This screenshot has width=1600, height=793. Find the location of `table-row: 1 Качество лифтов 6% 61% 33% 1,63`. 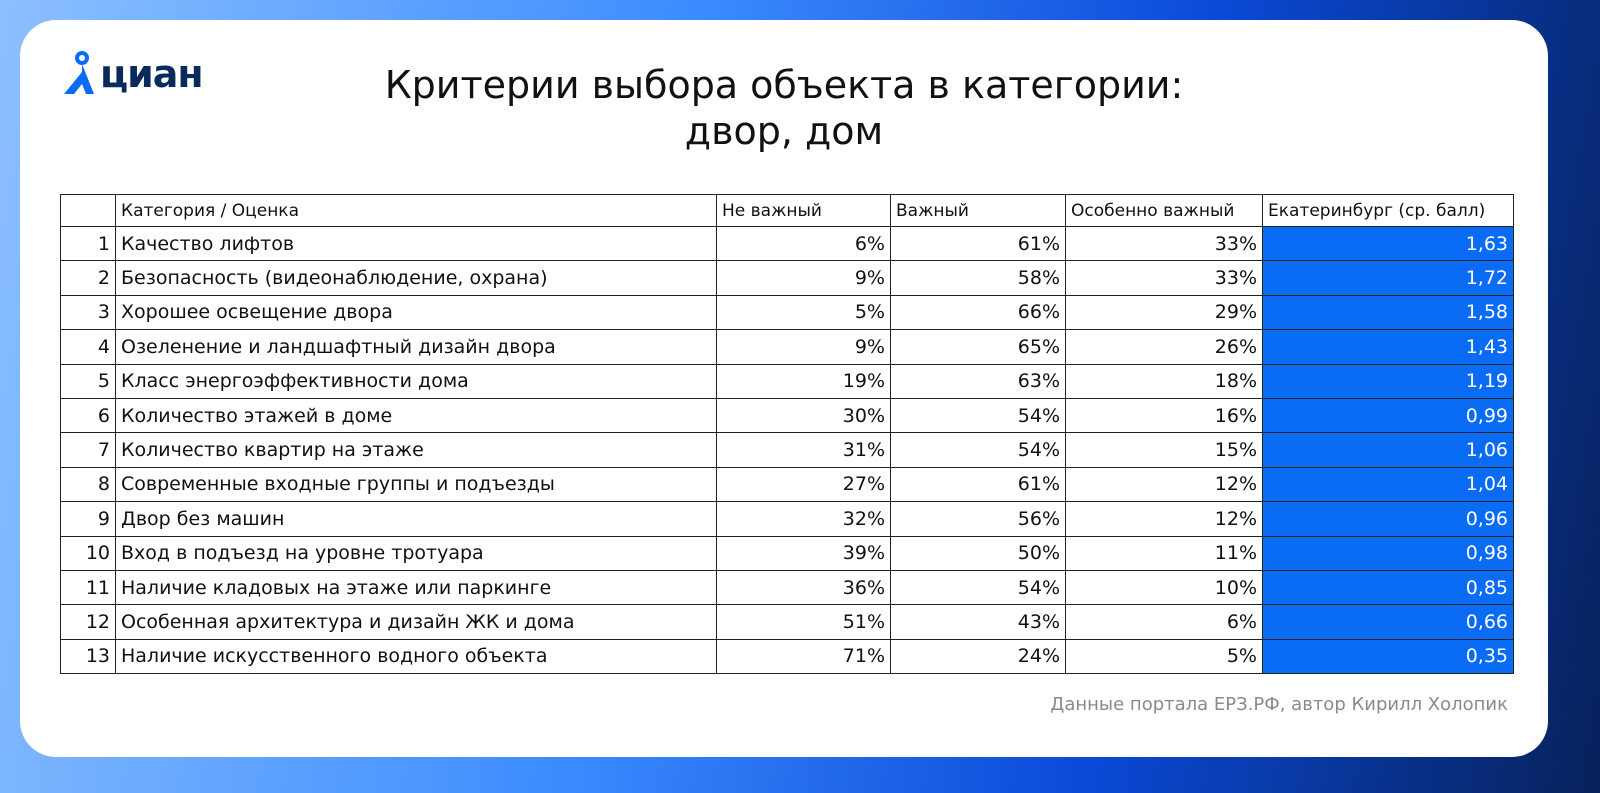

table-row: 1 Качество лифтов 6% 61% 33% 1,63 is located at coordinates (787, 243).